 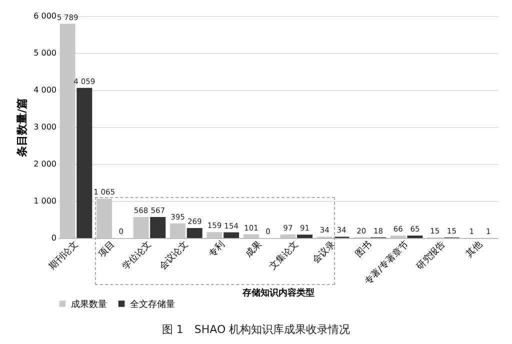 I want to click on y-tick-label: 1 000, so click(x=45, y=201).